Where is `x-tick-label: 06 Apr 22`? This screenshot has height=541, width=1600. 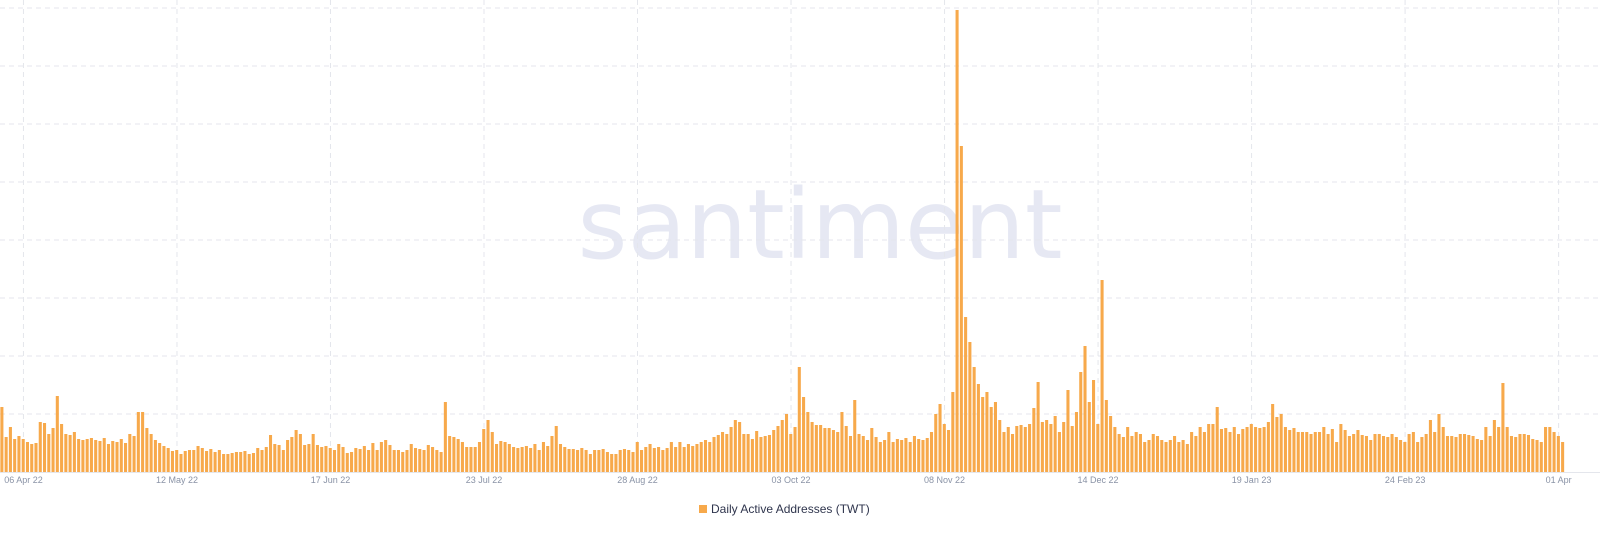 x-tick-label: 06 Apr 22 is located at coordinates (23, 480).